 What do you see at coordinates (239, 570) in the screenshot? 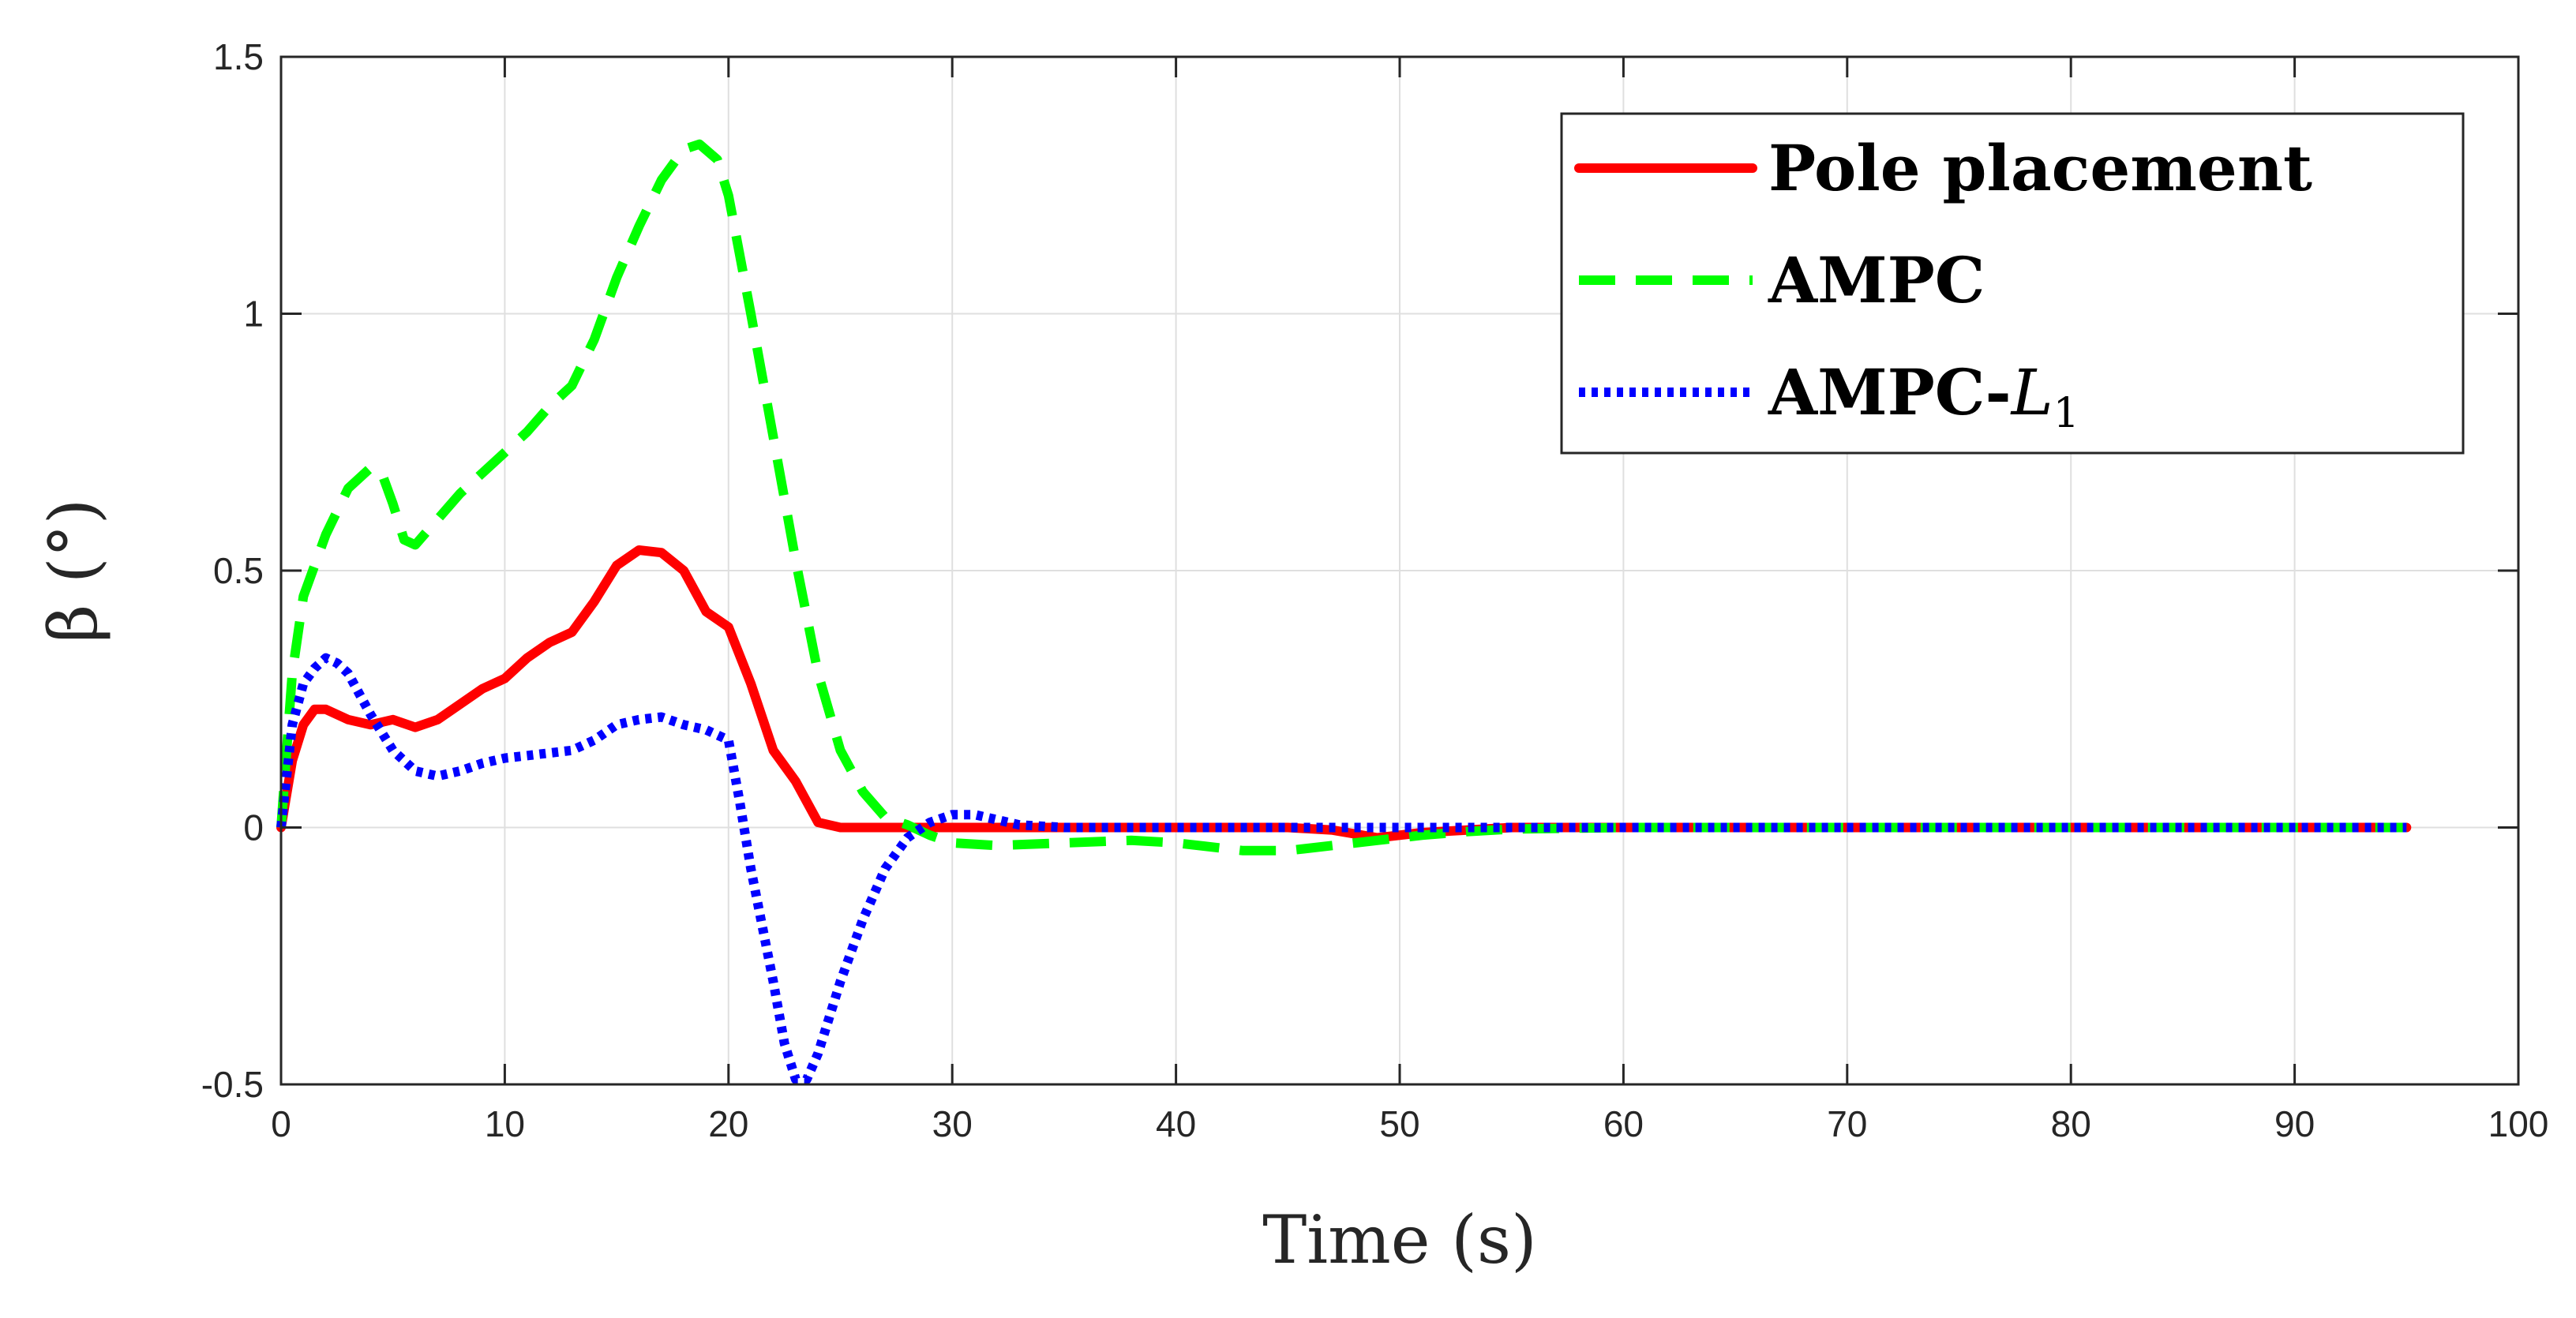
I see `y-tick-label: 0.5` at bounding box center [239, 570].